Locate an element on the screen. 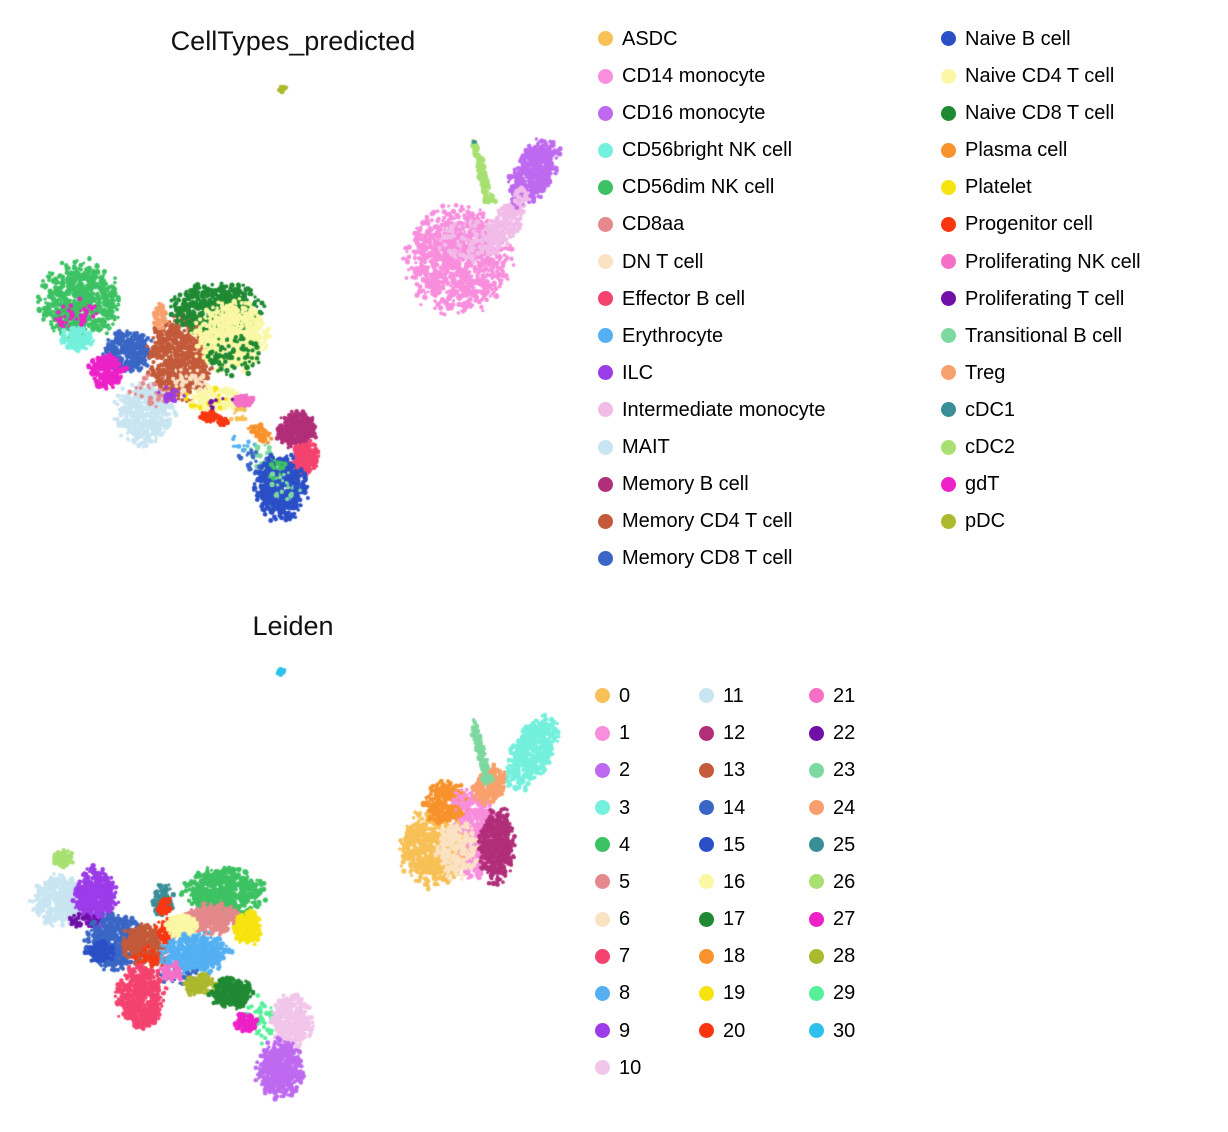 This screenshot has height=1132, width=1228. legend-item-memory-cd4-t-cell: Memory CD4 T cell is located at coordinates (711, 521).